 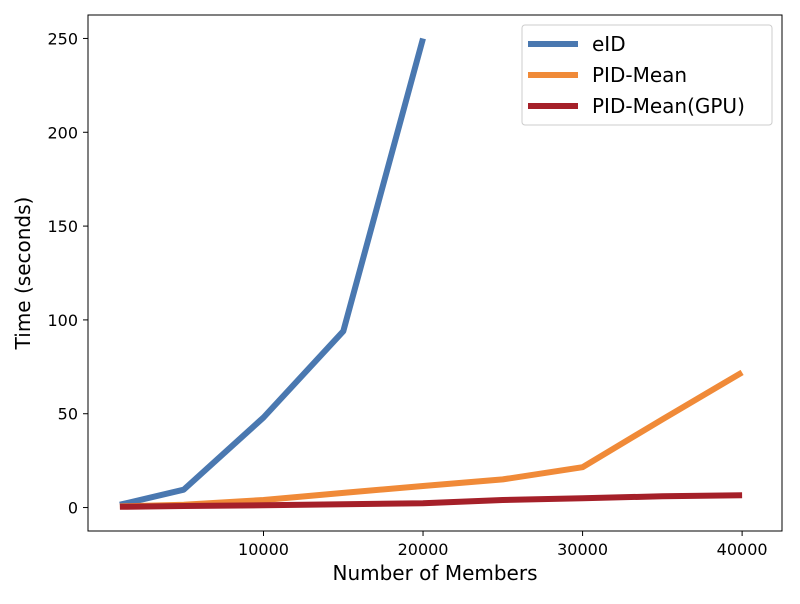 I want to click on legend-label: PID-Mean, so click(x=639, y=75).